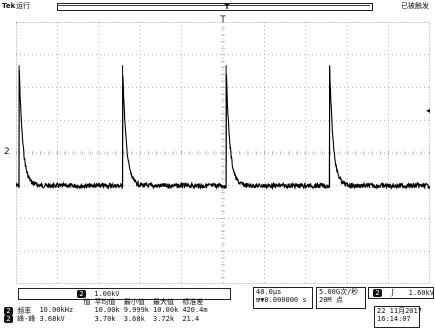 The height and width of the screenshot is (329, 435). I want to click on header-mean: 平均值, so click(105, 302).